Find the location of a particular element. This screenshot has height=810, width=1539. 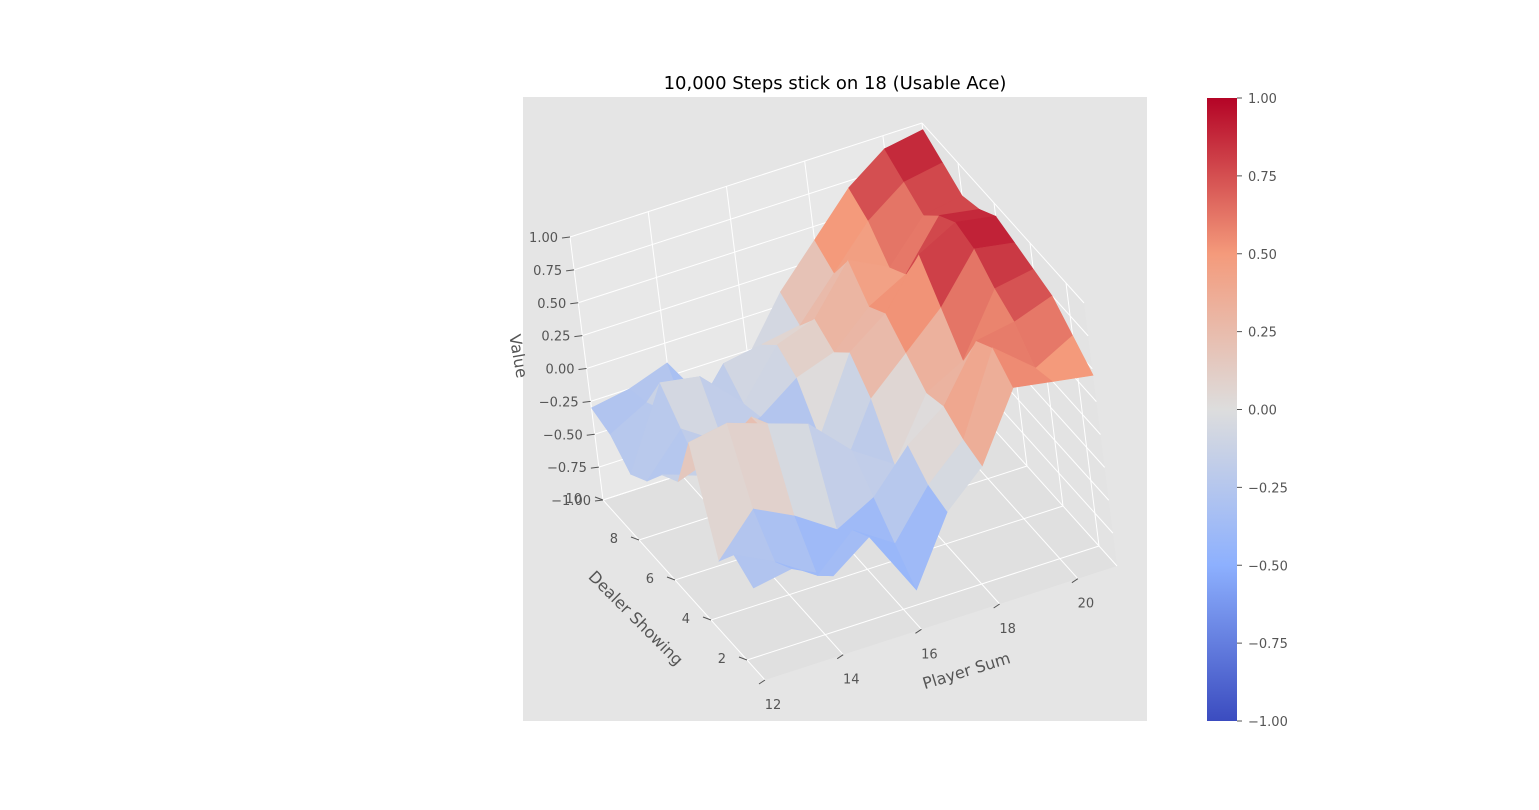

colorbar-tick-label: 0.25 is located at coordinates (1262, 333).